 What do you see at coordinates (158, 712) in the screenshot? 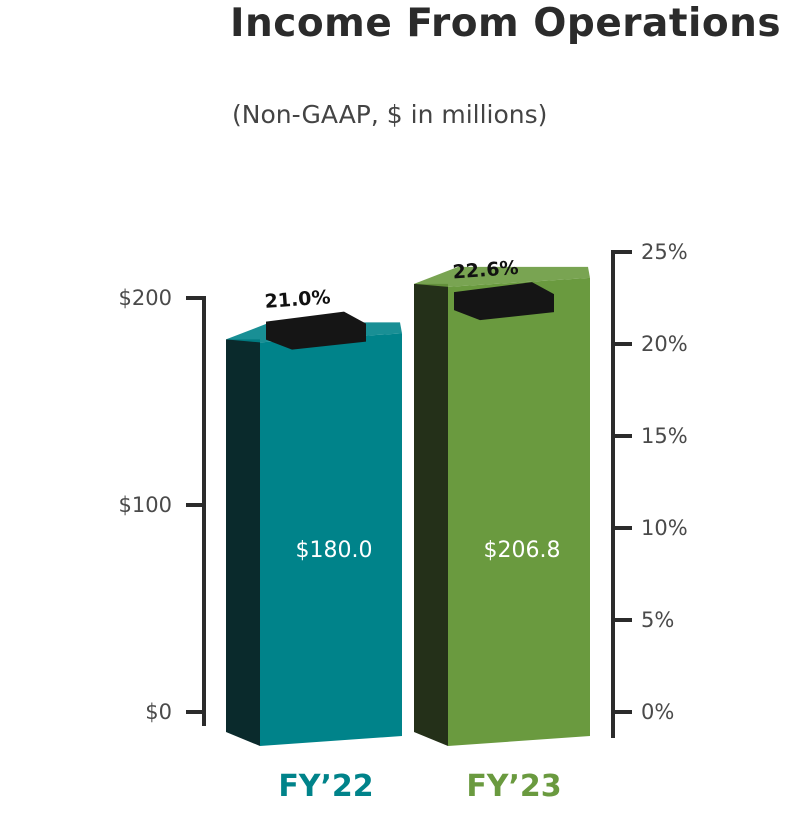
I see `left-axis-tick-label: $0` at bounding box center [158, 712].